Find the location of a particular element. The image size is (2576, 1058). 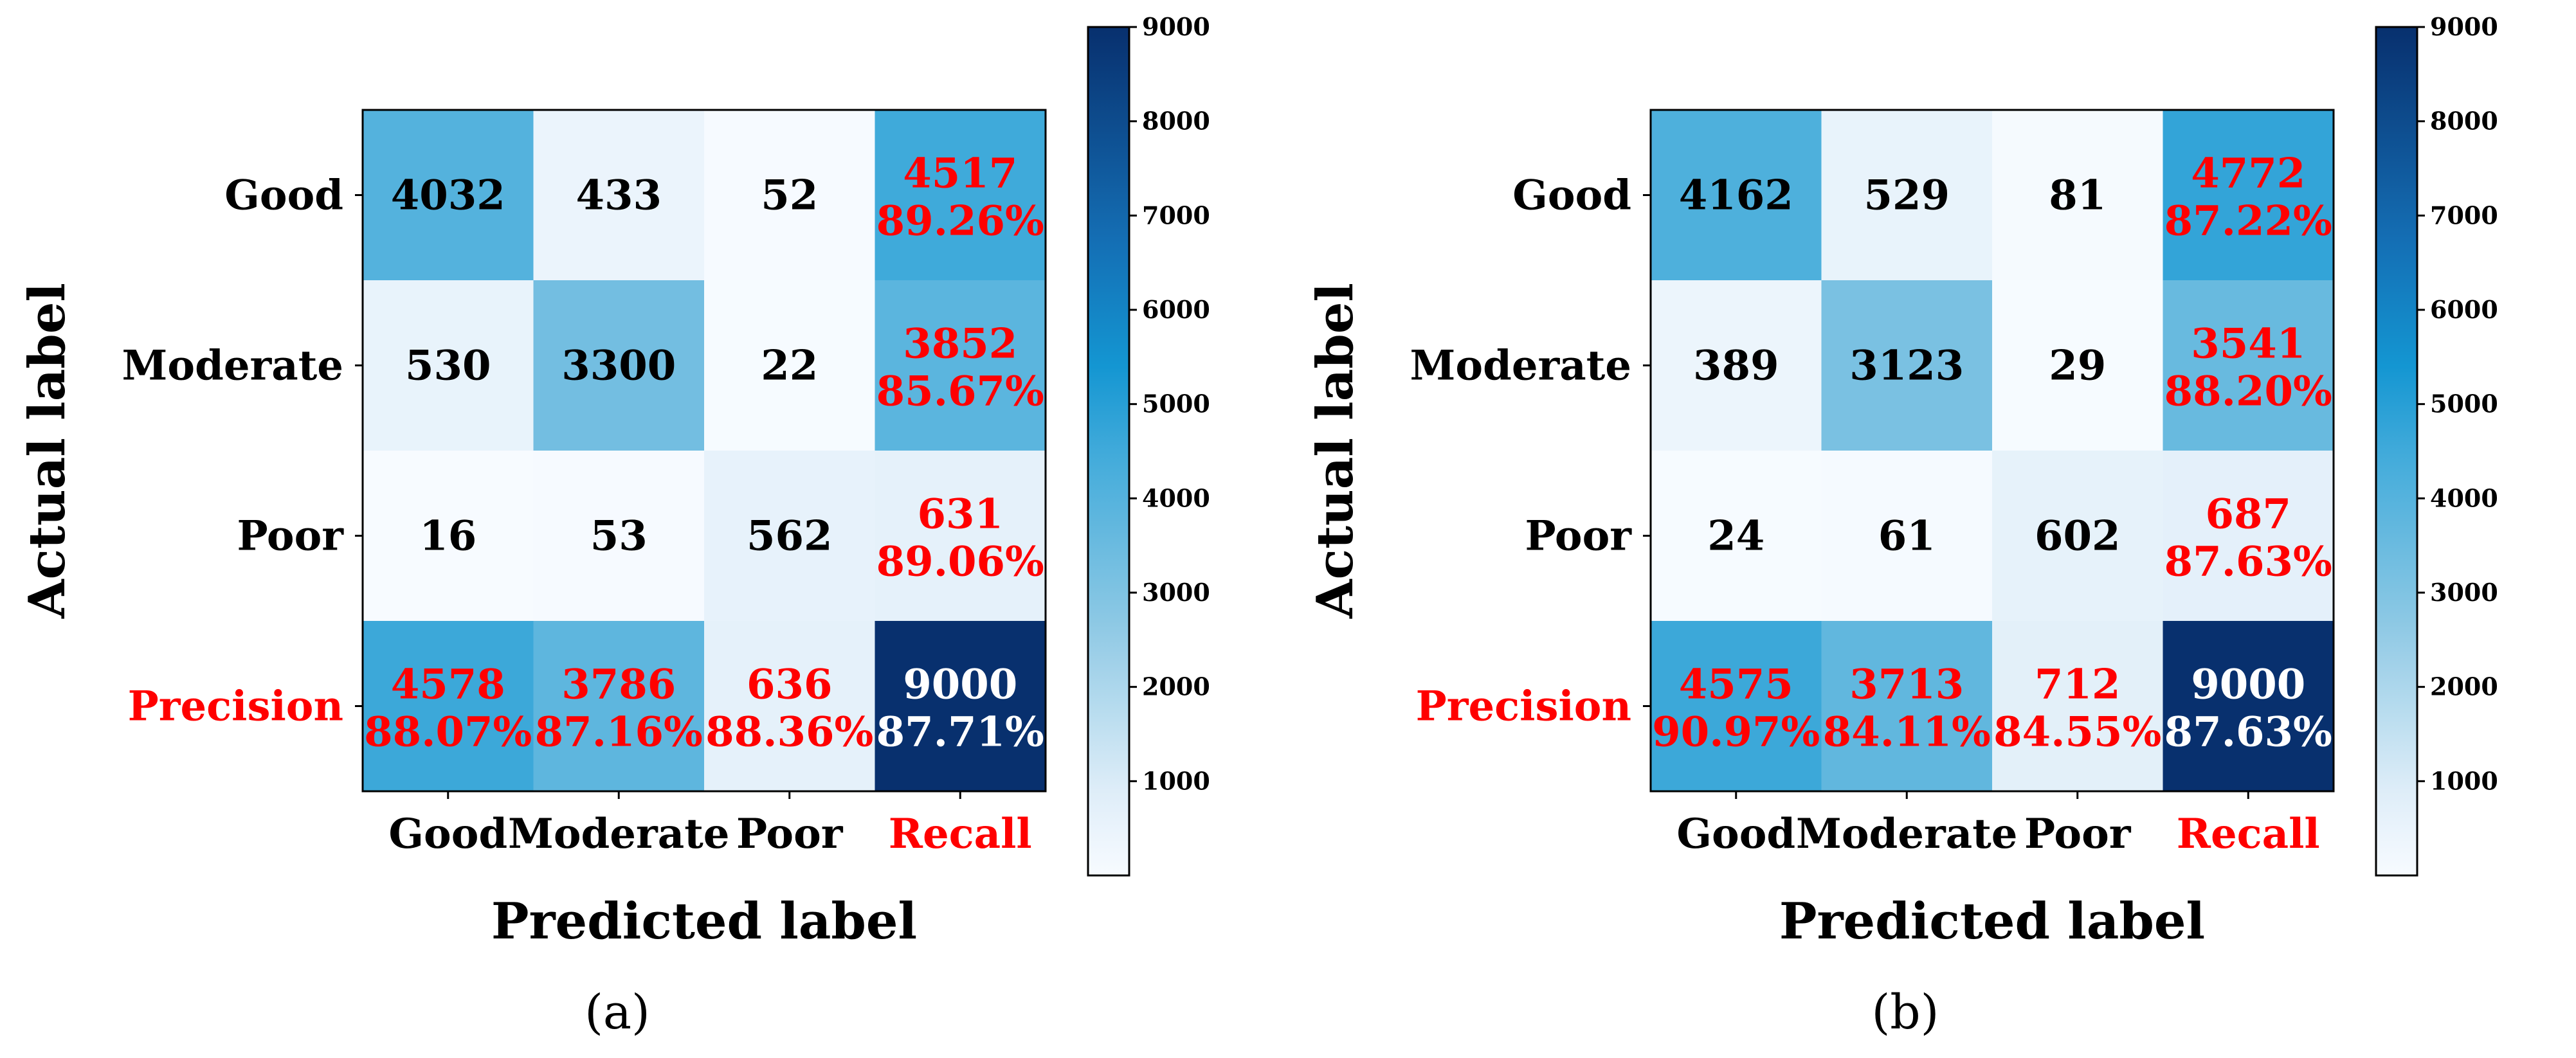

cell-total-3-0: 4575 is located at coordinates (1736, 685).